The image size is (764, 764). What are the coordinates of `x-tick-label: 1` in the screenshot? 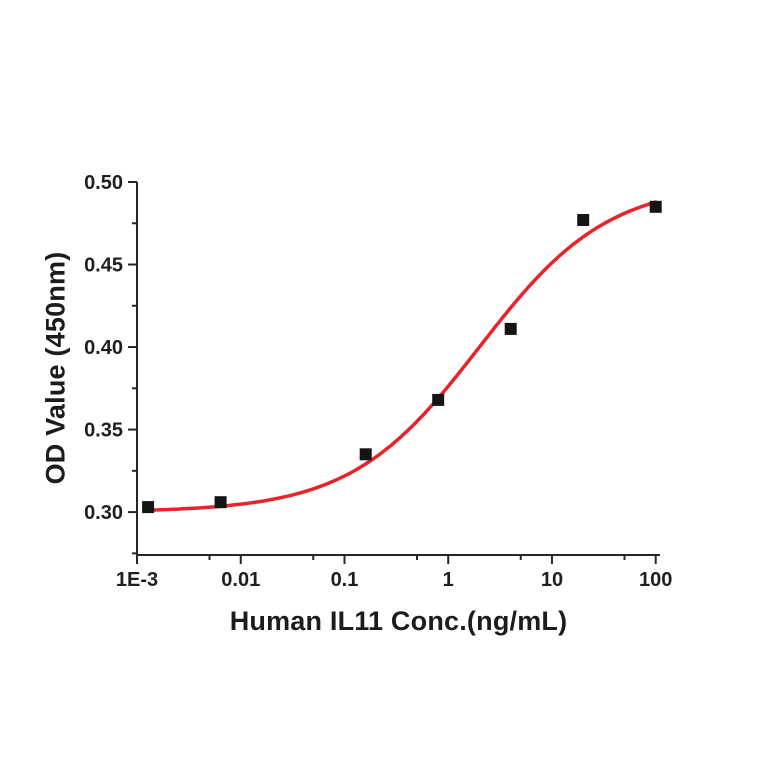 It's located at (448, 580).